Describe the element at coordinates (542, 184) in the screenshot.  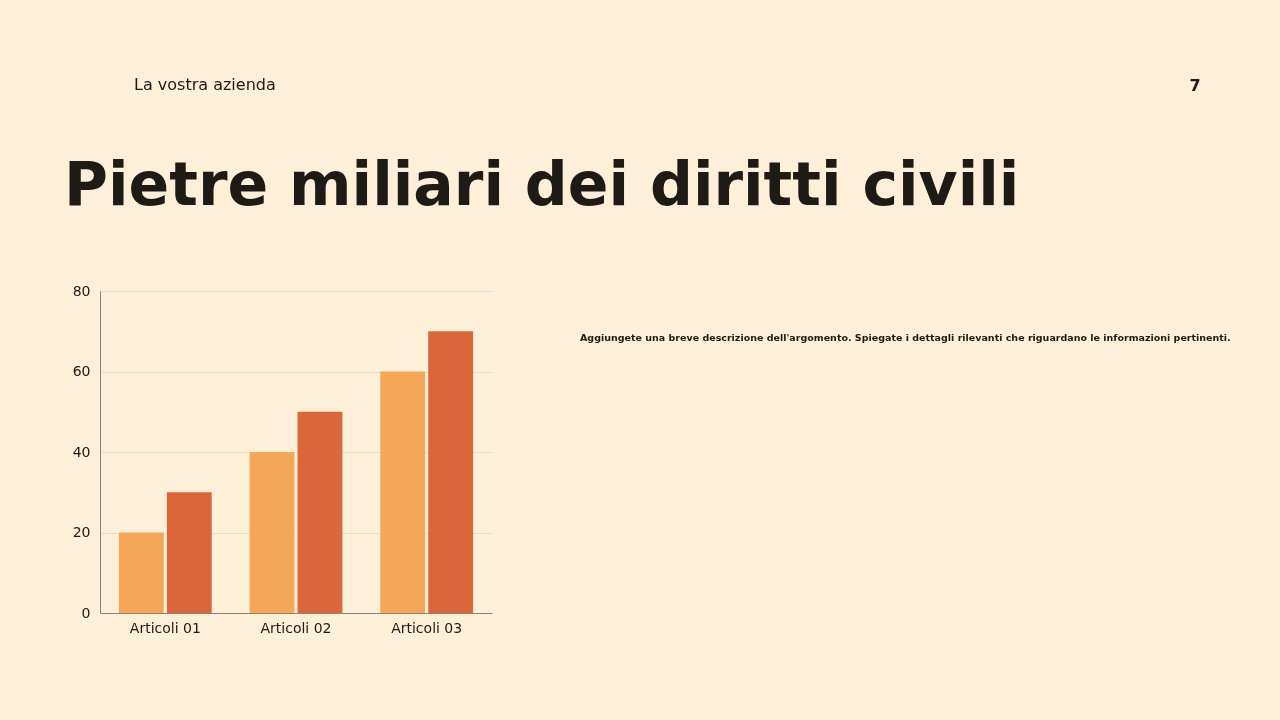
I see `chart-title: Pietre miliari dei diritti civili` at that location.